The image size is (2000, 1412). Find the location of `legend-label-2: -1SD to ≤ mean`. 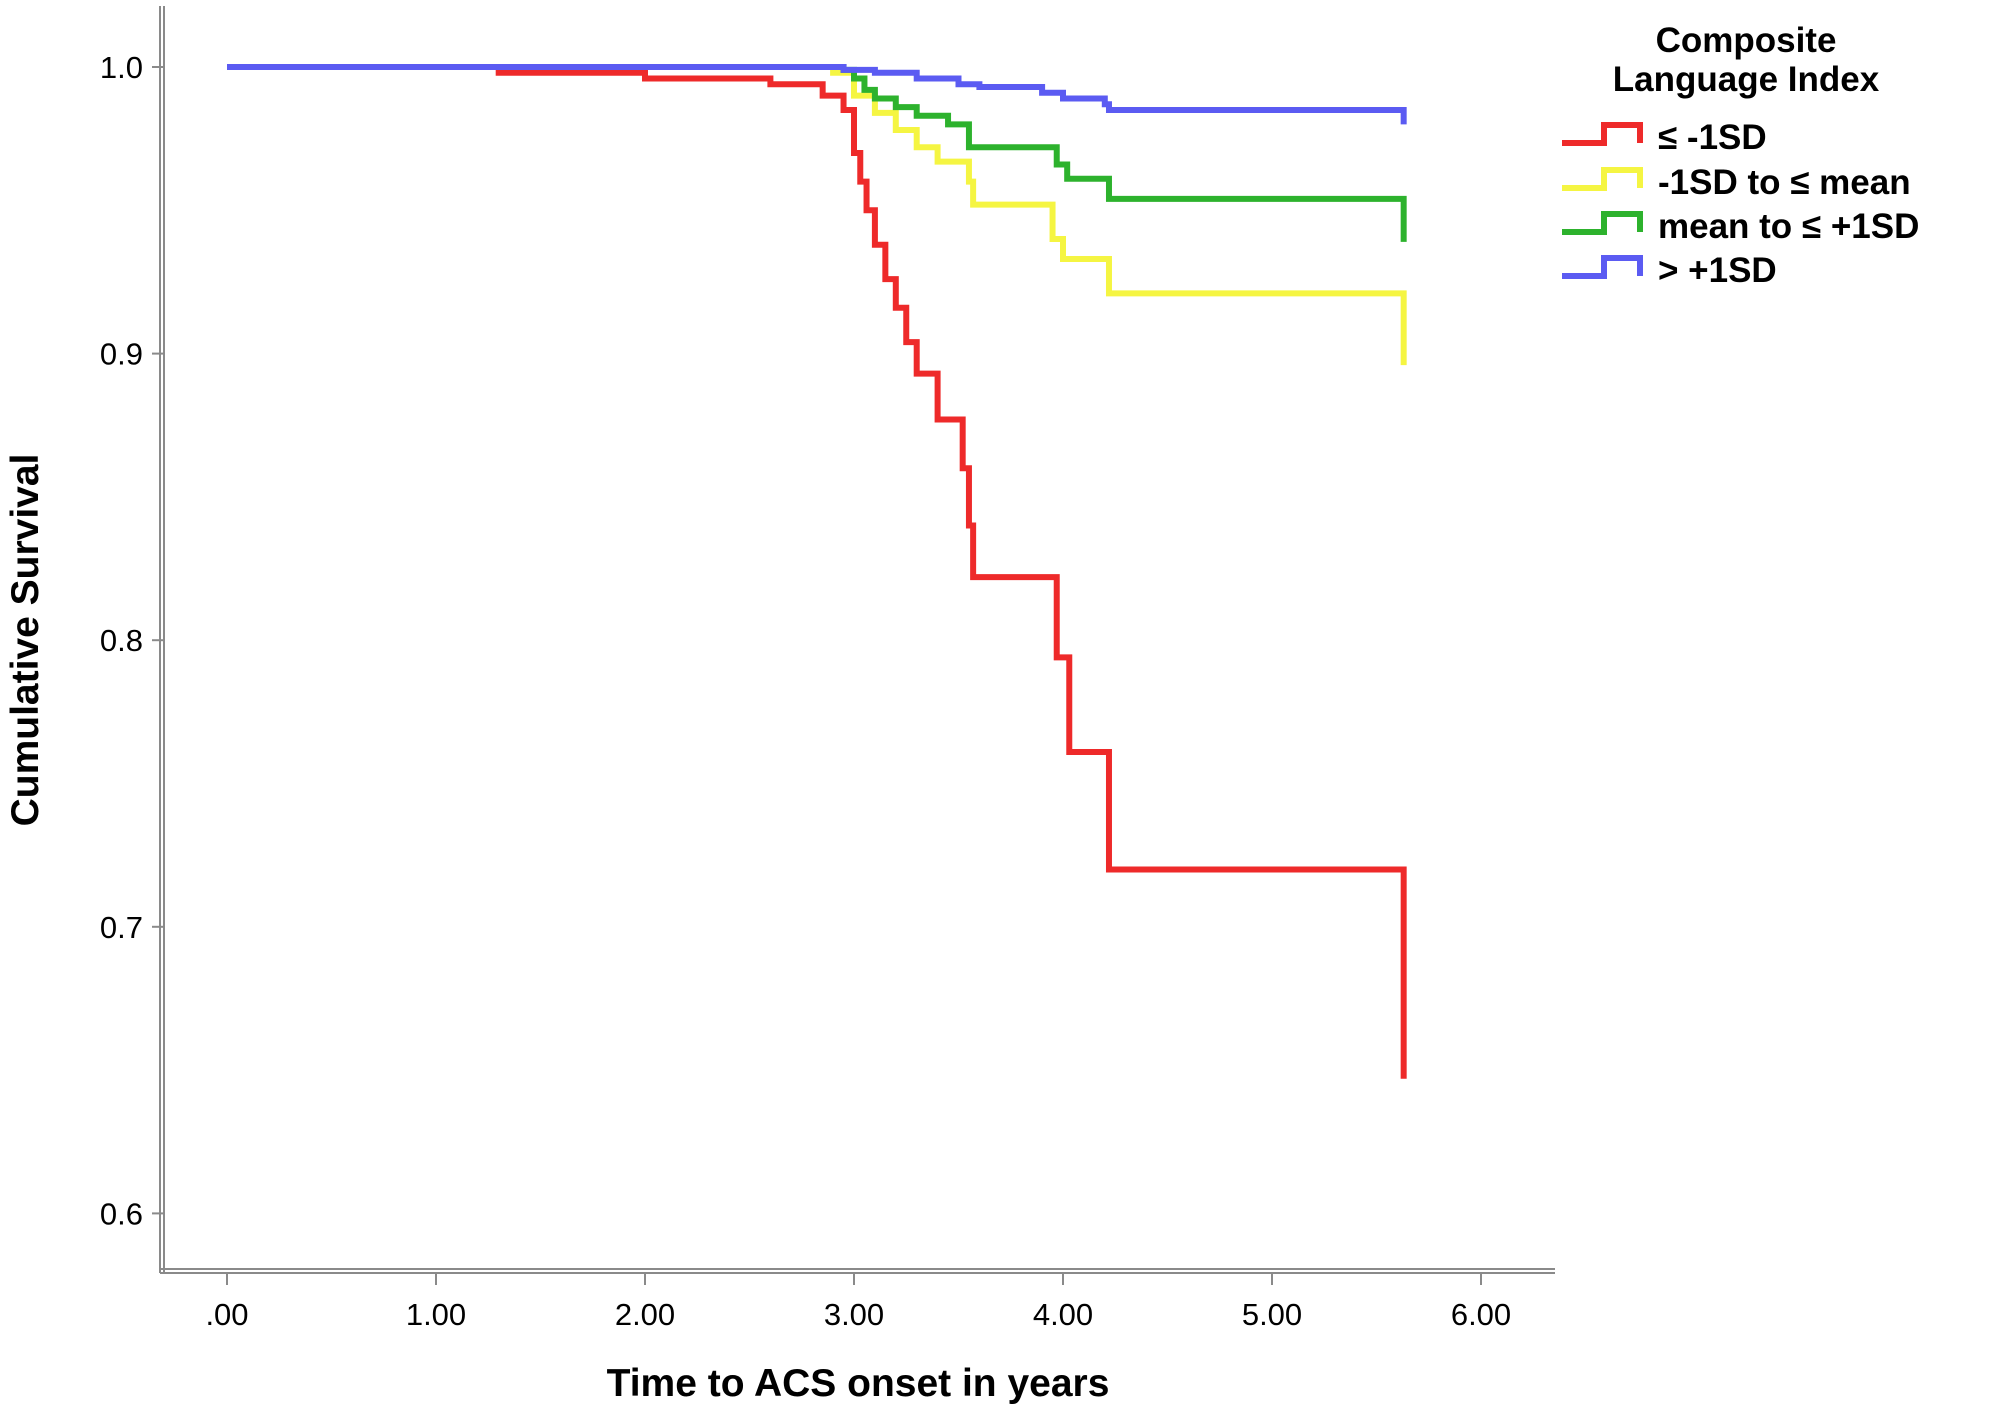

legend-label-2: -1SD to ≤ mean is located at coordinates (1784, 182).